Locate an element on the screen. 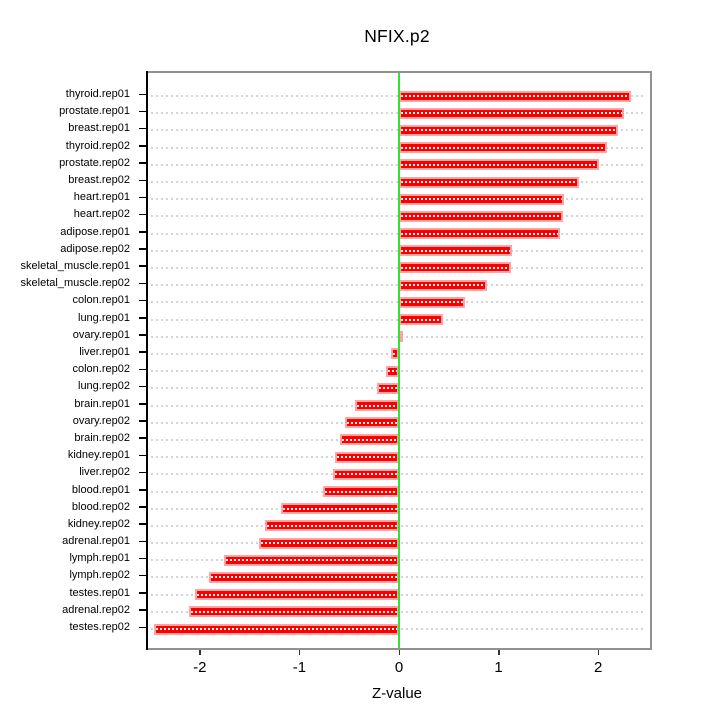 The image size is (720, 720). bar-lymph.rep01 is located at coordinates (311, 560).